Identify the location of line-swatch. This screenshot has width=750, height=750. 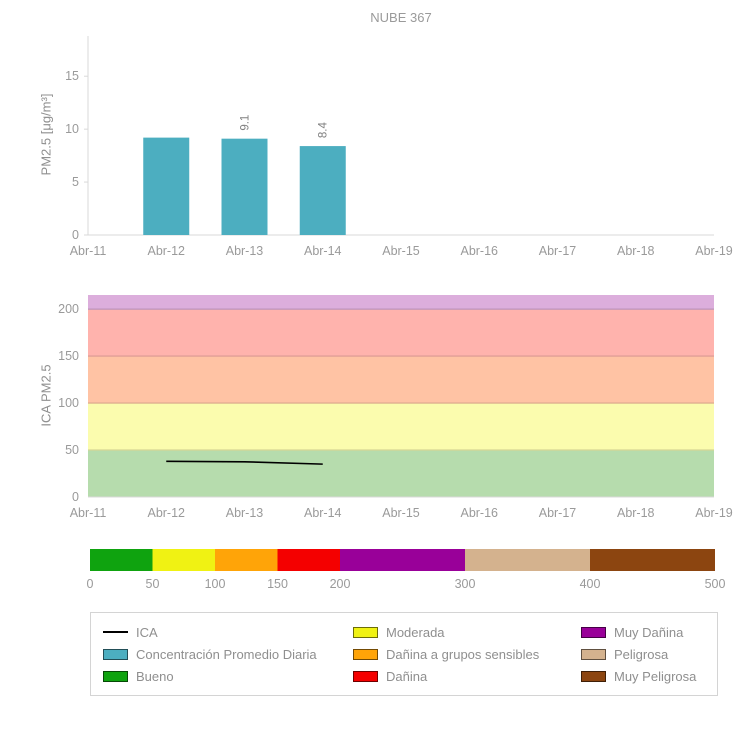
(115, 632).